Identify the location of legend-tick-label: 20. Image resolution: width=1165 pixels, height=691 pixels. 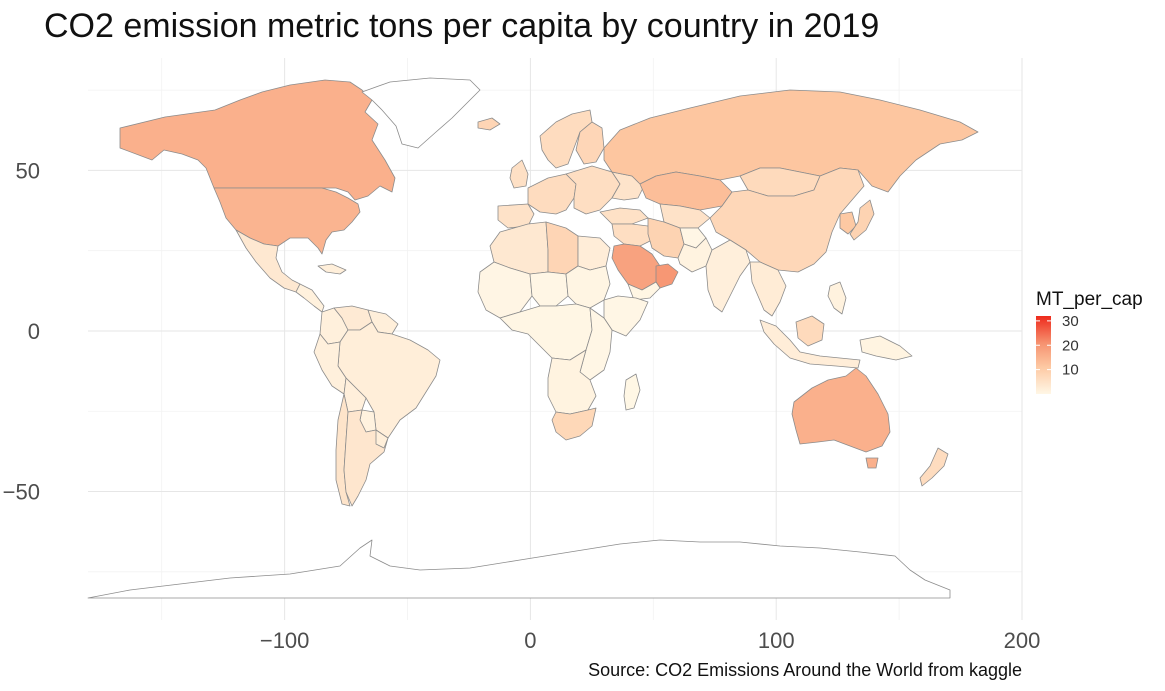
(1070, 345).